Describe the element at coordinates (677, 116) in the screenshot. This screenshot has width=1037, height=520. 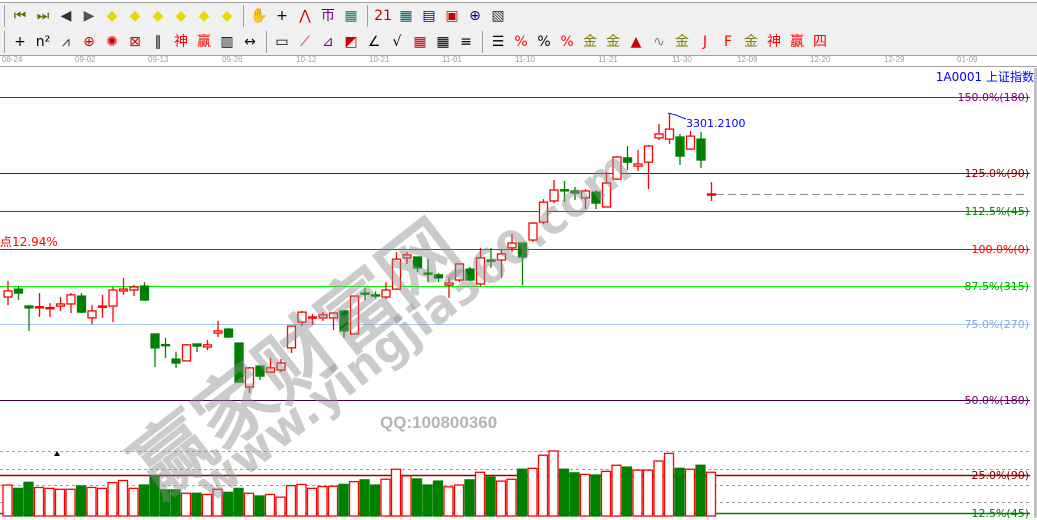
I see `annotation-leader-line` at that location.